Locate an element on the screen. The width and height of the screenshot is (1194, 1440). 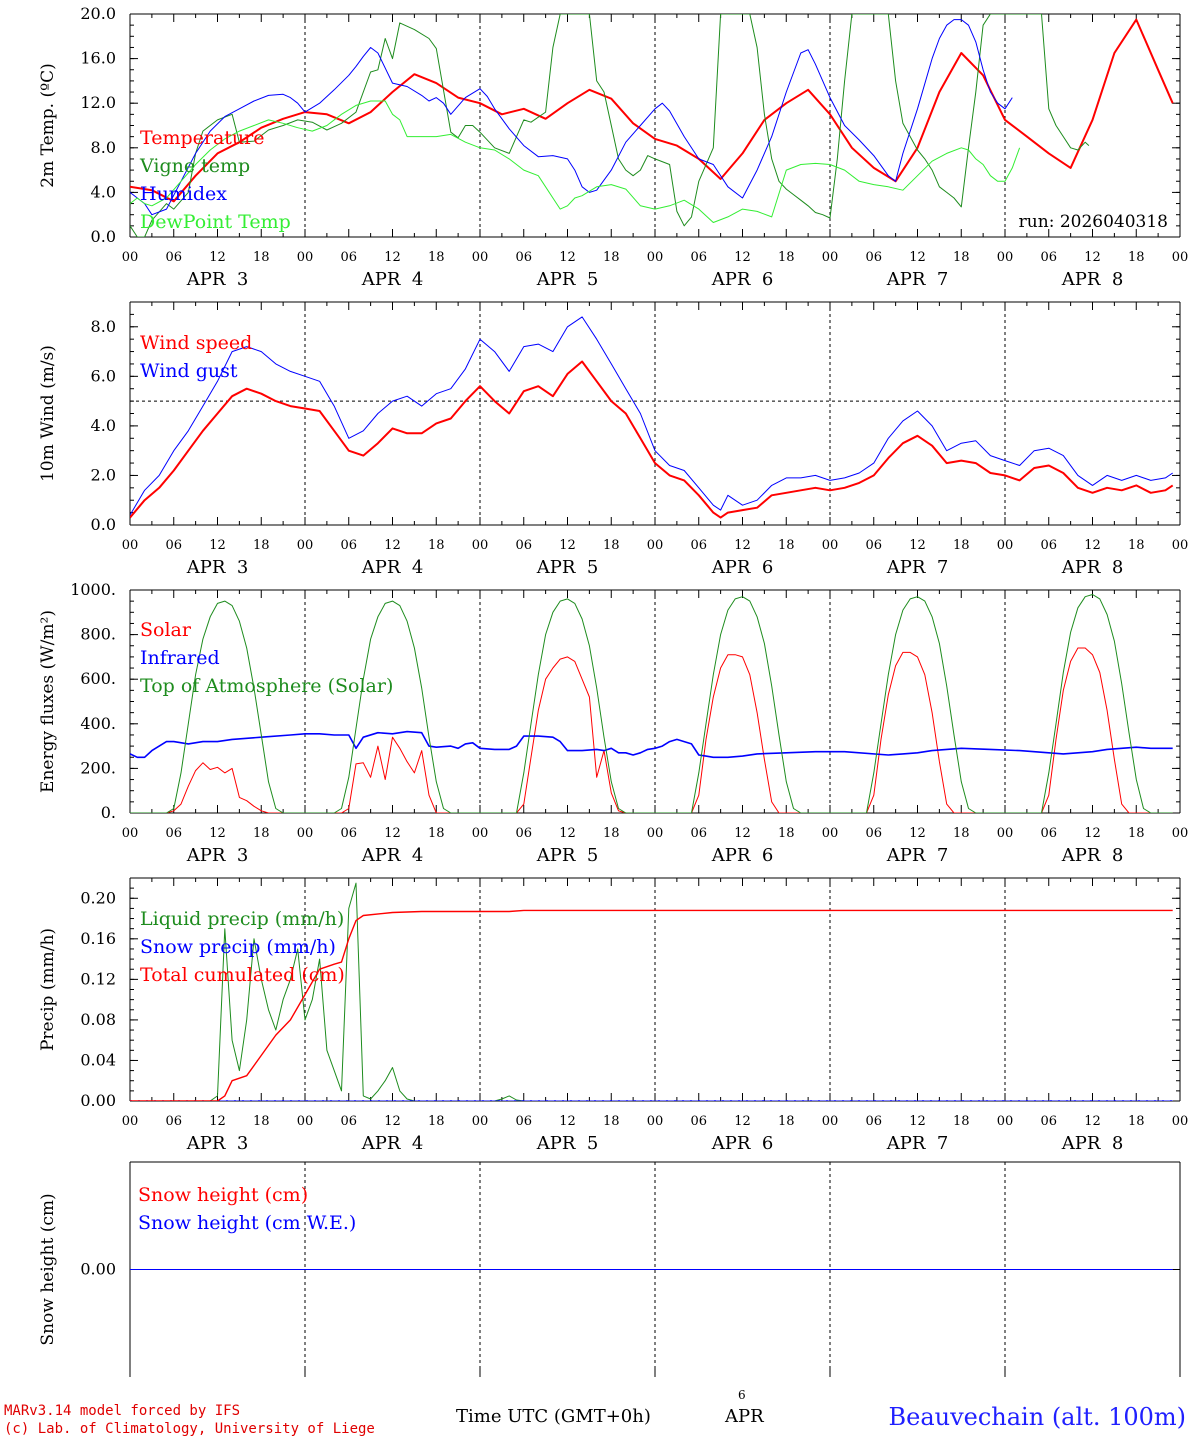
run-annotation: run: 2026040318 is located at coordinates (1093, 222).